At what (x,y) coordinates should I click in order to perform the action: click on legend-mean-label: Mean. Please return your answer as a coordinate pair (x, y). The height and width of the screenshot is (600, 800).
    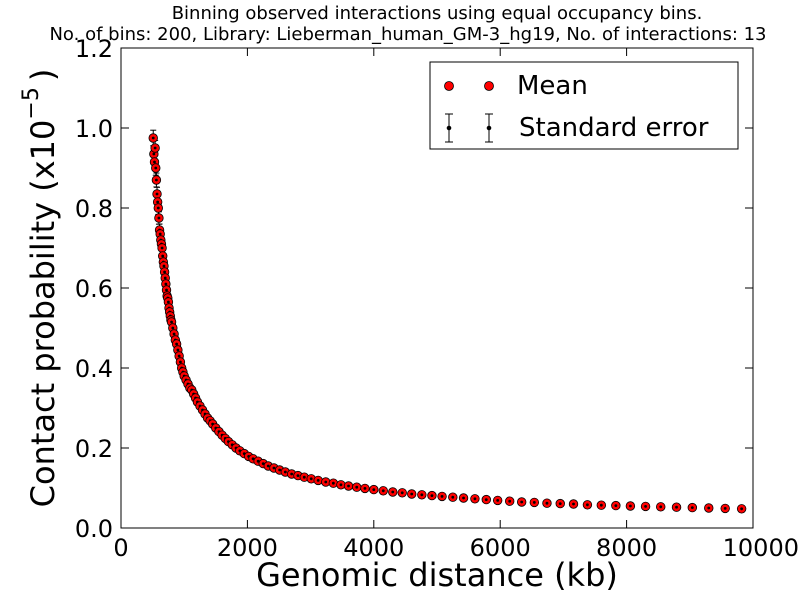
    Looking at the image, I should click on (552, 86).